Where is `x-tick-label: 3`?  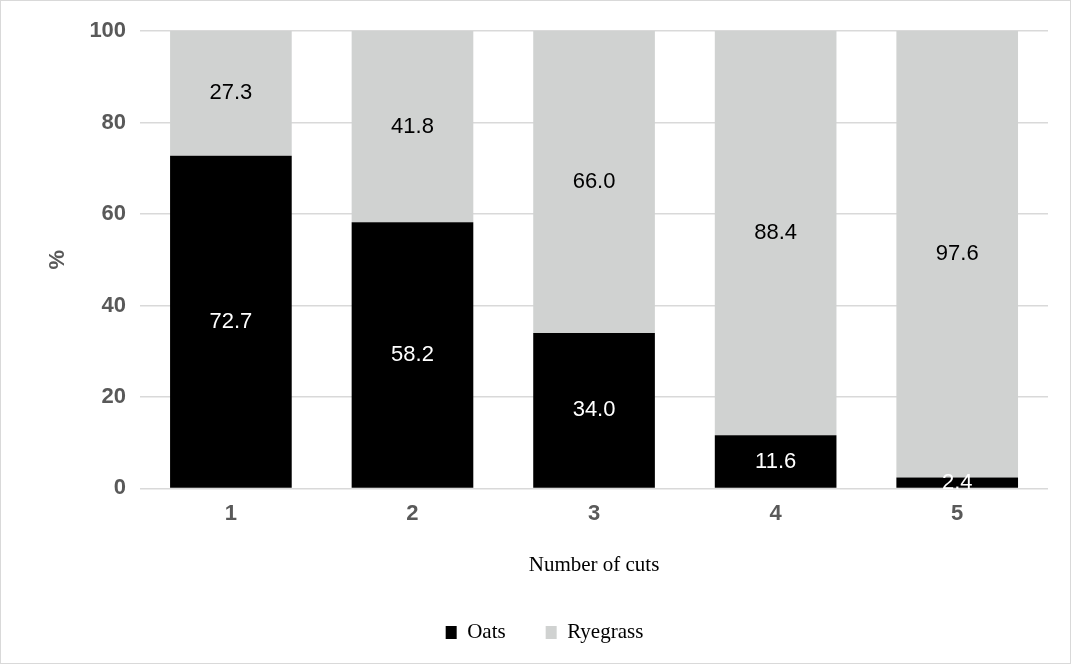 x-tick-label: 3 is located at coordinates (594, 512).